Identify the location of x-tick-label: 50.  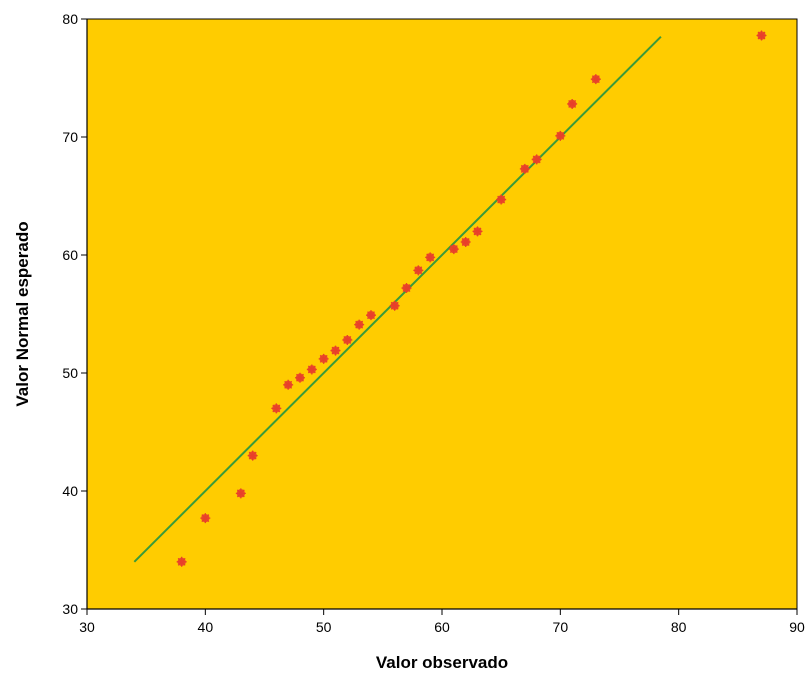
(324, 627).